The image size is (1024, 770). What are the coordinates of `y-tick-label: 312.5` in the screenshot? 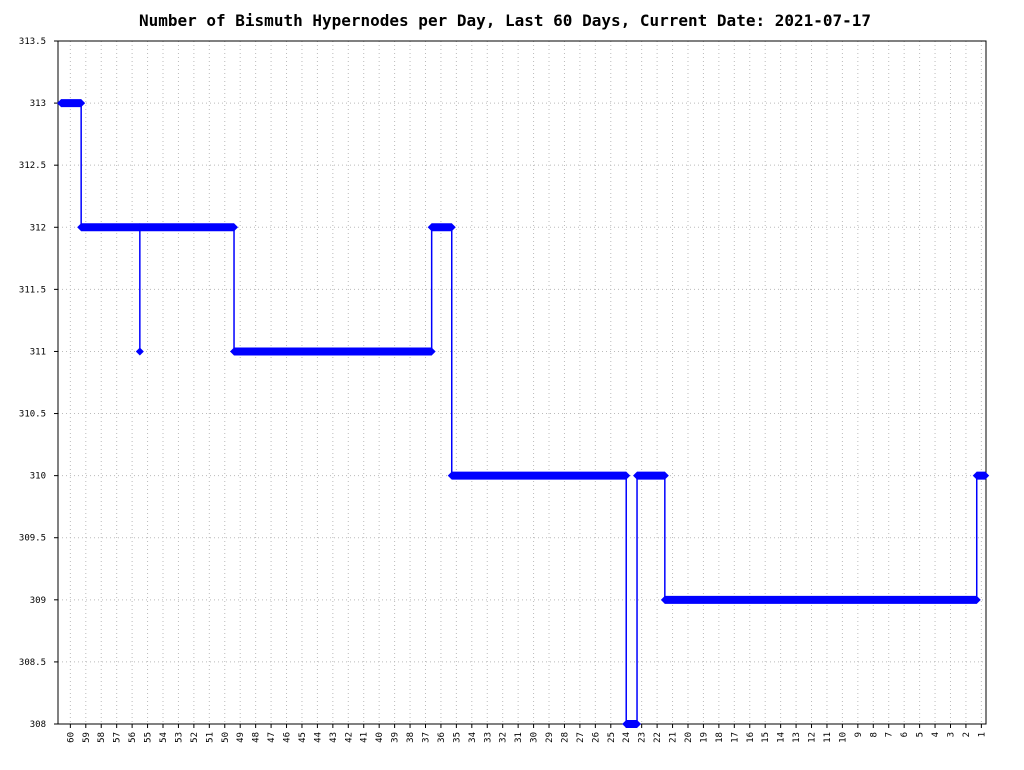 It's located at (32, 166).